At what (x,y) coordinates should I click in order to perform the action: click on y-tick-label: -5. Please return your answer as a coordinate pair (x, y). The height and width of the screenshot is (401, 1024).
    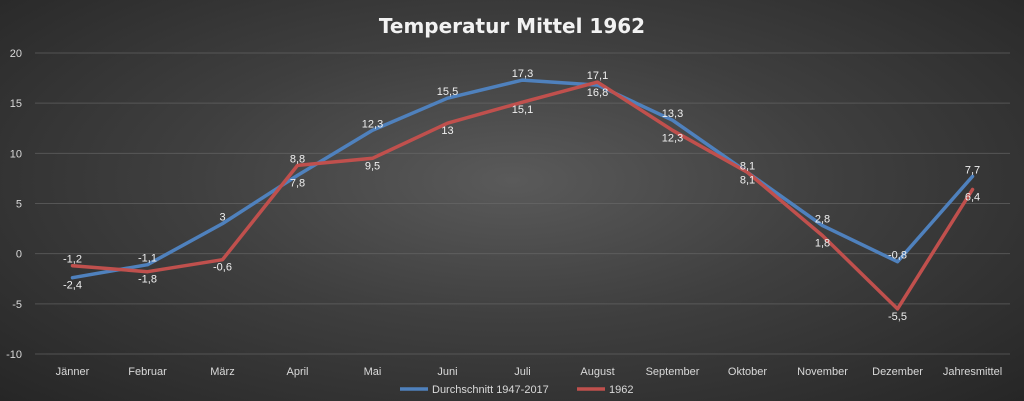
    Looking at the image, I should click on (17, 305).